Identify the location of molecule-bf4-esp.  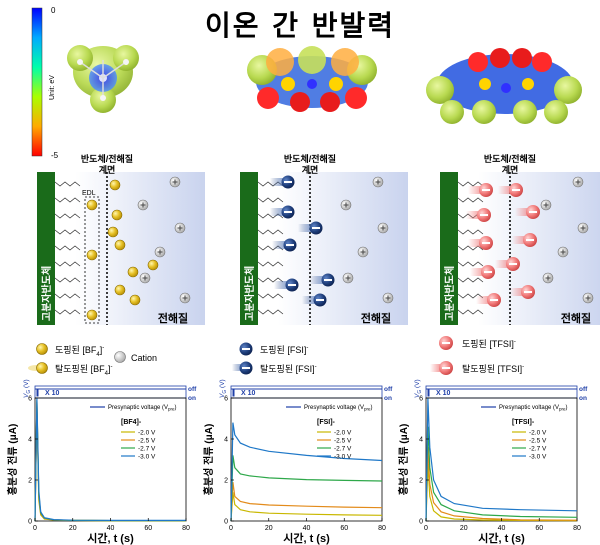
(103, 79).